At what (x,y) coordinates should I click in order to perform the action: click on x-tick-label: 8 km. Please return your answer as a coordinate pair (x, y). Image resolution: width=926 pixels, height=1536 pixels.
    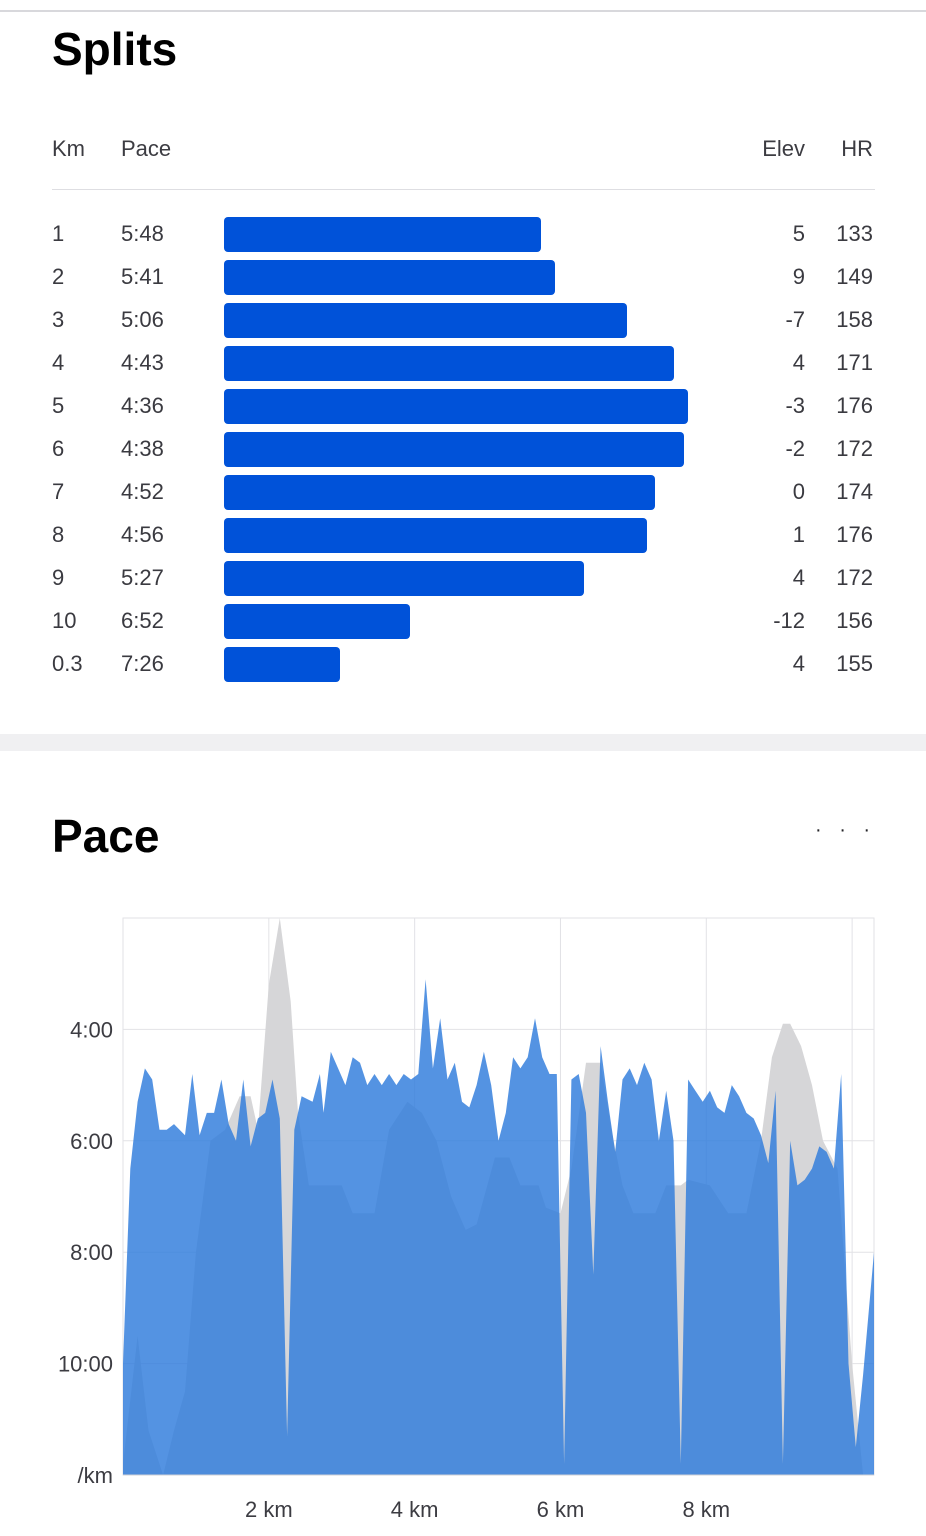
    Looking at the image, I should click on (706, 1509).